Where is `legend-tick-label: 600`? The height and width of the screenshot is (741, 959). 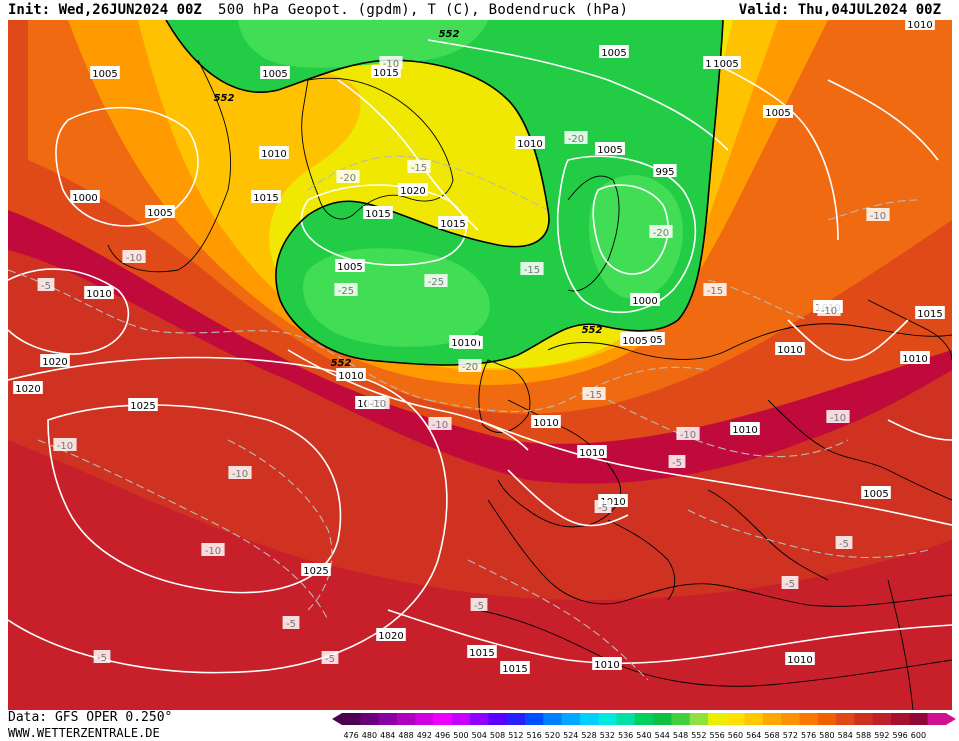
legend-tick-label: 600 is located at coordinates (918, 735).